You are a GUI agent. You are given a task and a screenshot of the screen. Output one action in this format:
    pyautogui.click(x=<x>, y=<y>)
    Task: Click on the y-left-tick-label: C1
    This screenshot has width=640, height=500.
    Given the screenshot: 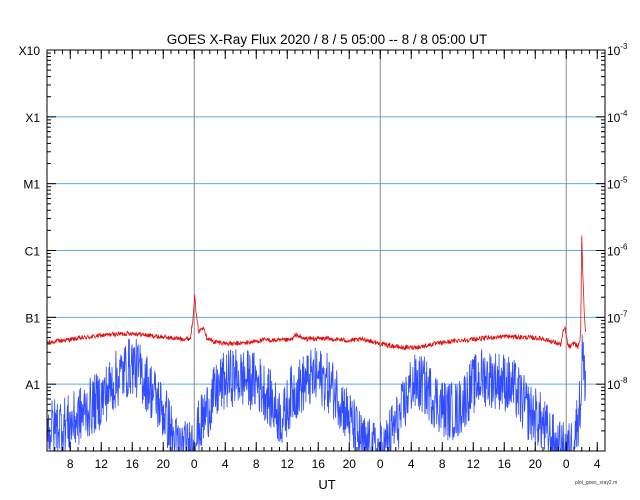 What is the action you would take?
    pyautogui.click(x=33, y=252)
    